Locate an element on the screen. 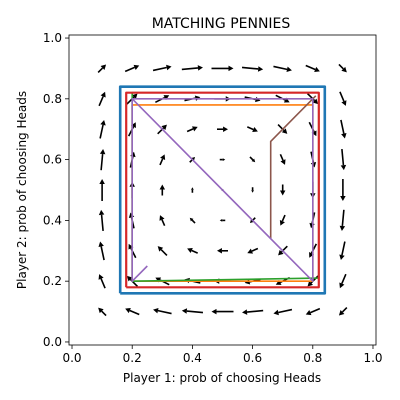 The width and height of the screenshot is (400, 400). chart-title: MATCHING PENNIES is located at coordinates (221, 24).